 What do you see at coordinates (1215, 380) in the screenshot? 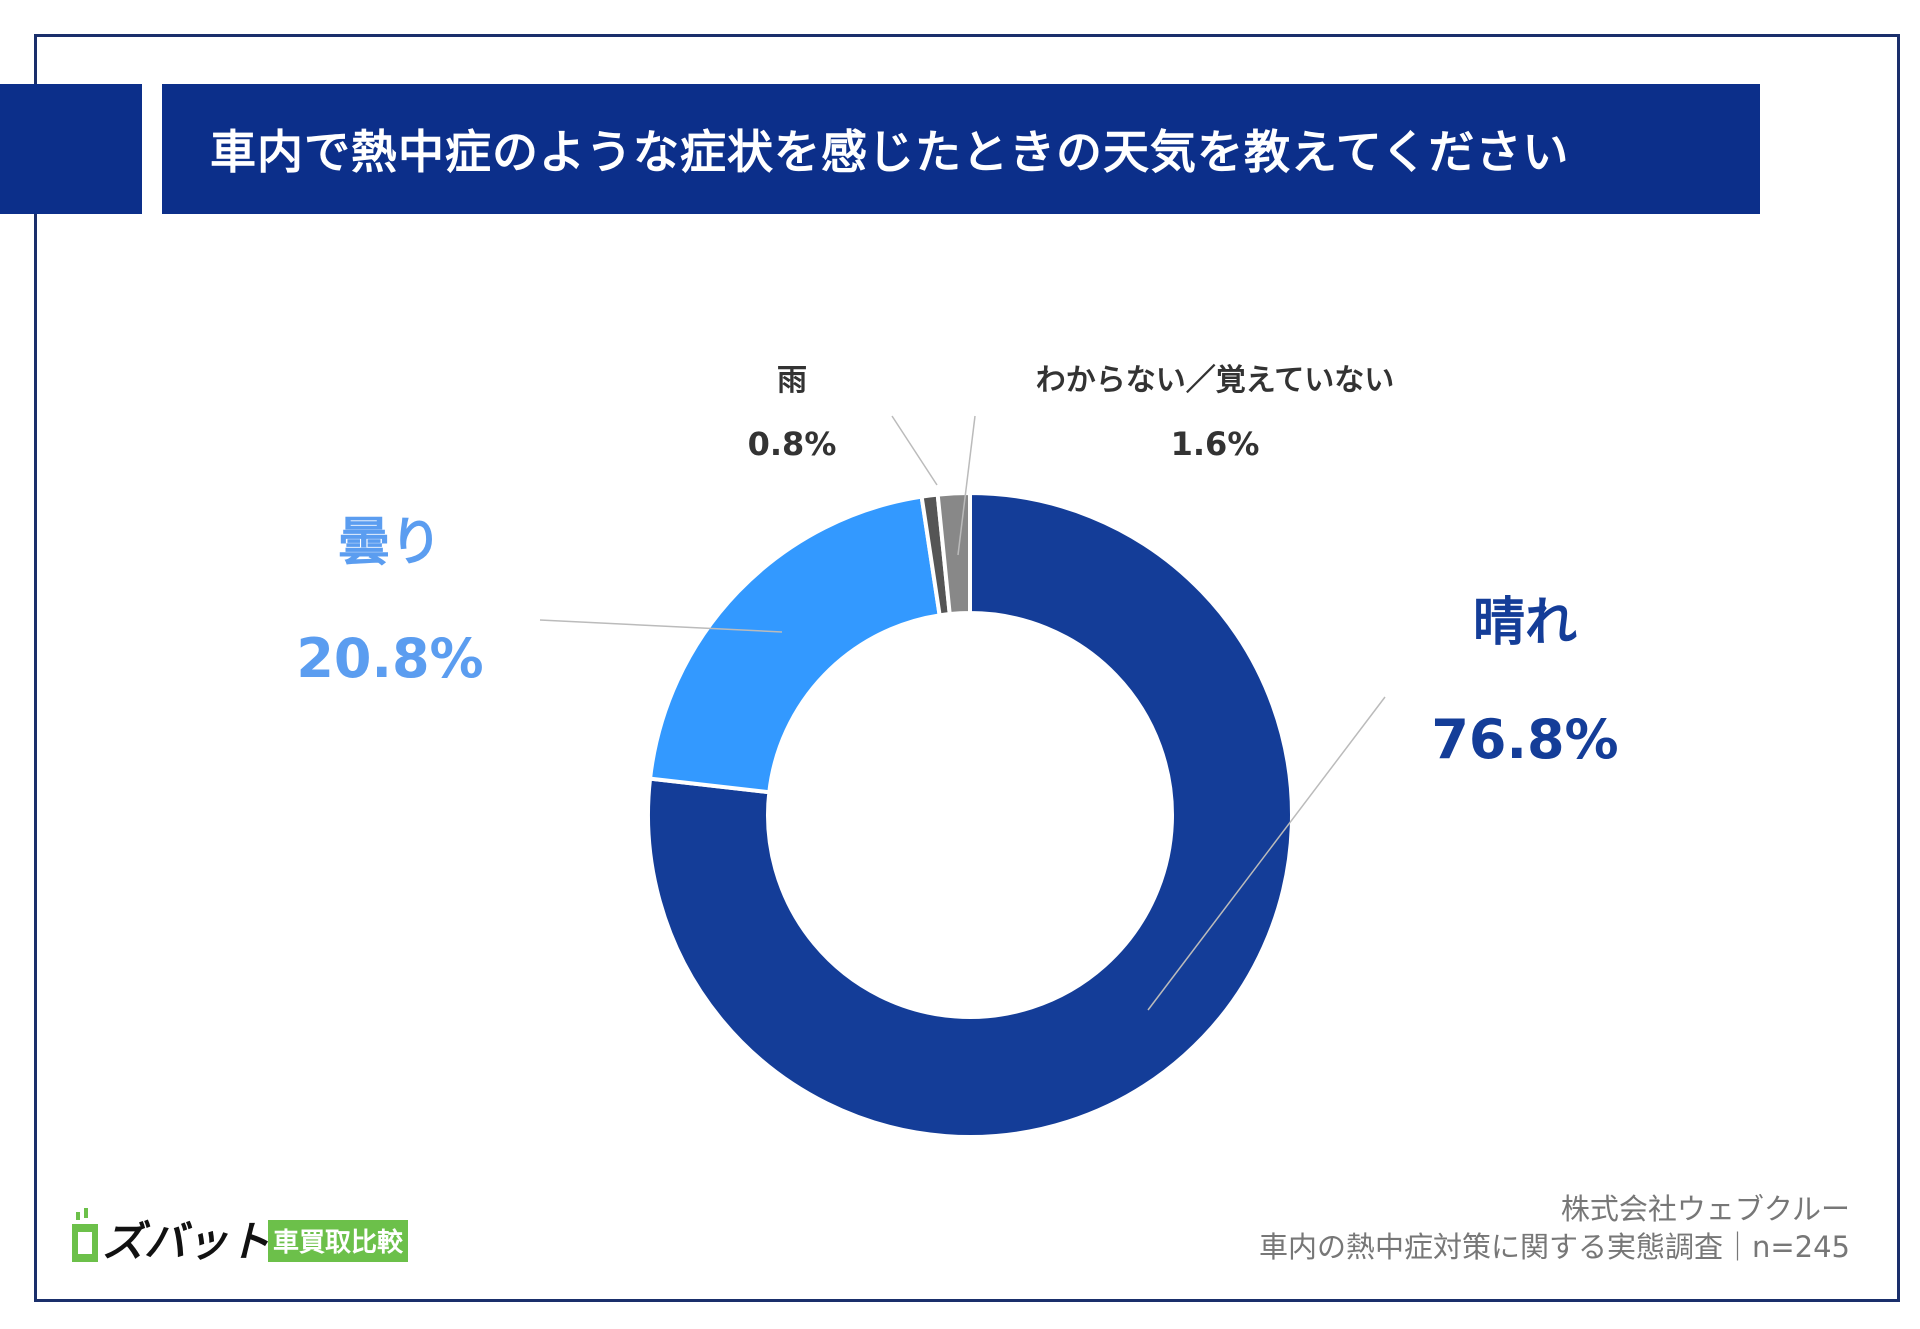
I see `slice-label-4: わからない／覚えていない` at bounding box center [1215, 380].